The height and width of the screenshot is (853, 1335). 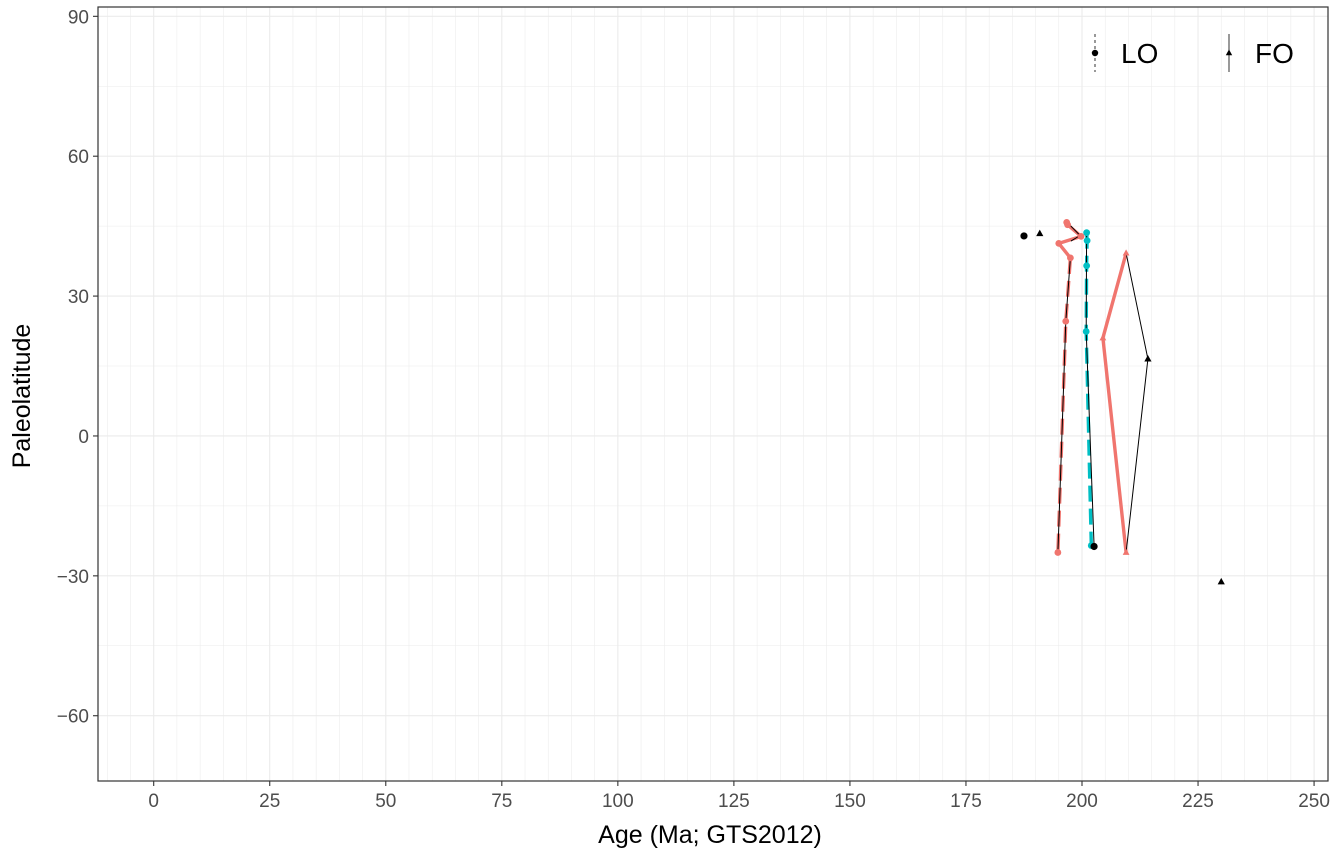 What do you see at coordinates (1192, 53) in the screenshot?
I see `legend: LO FO` at bounding box center [1192, 53].